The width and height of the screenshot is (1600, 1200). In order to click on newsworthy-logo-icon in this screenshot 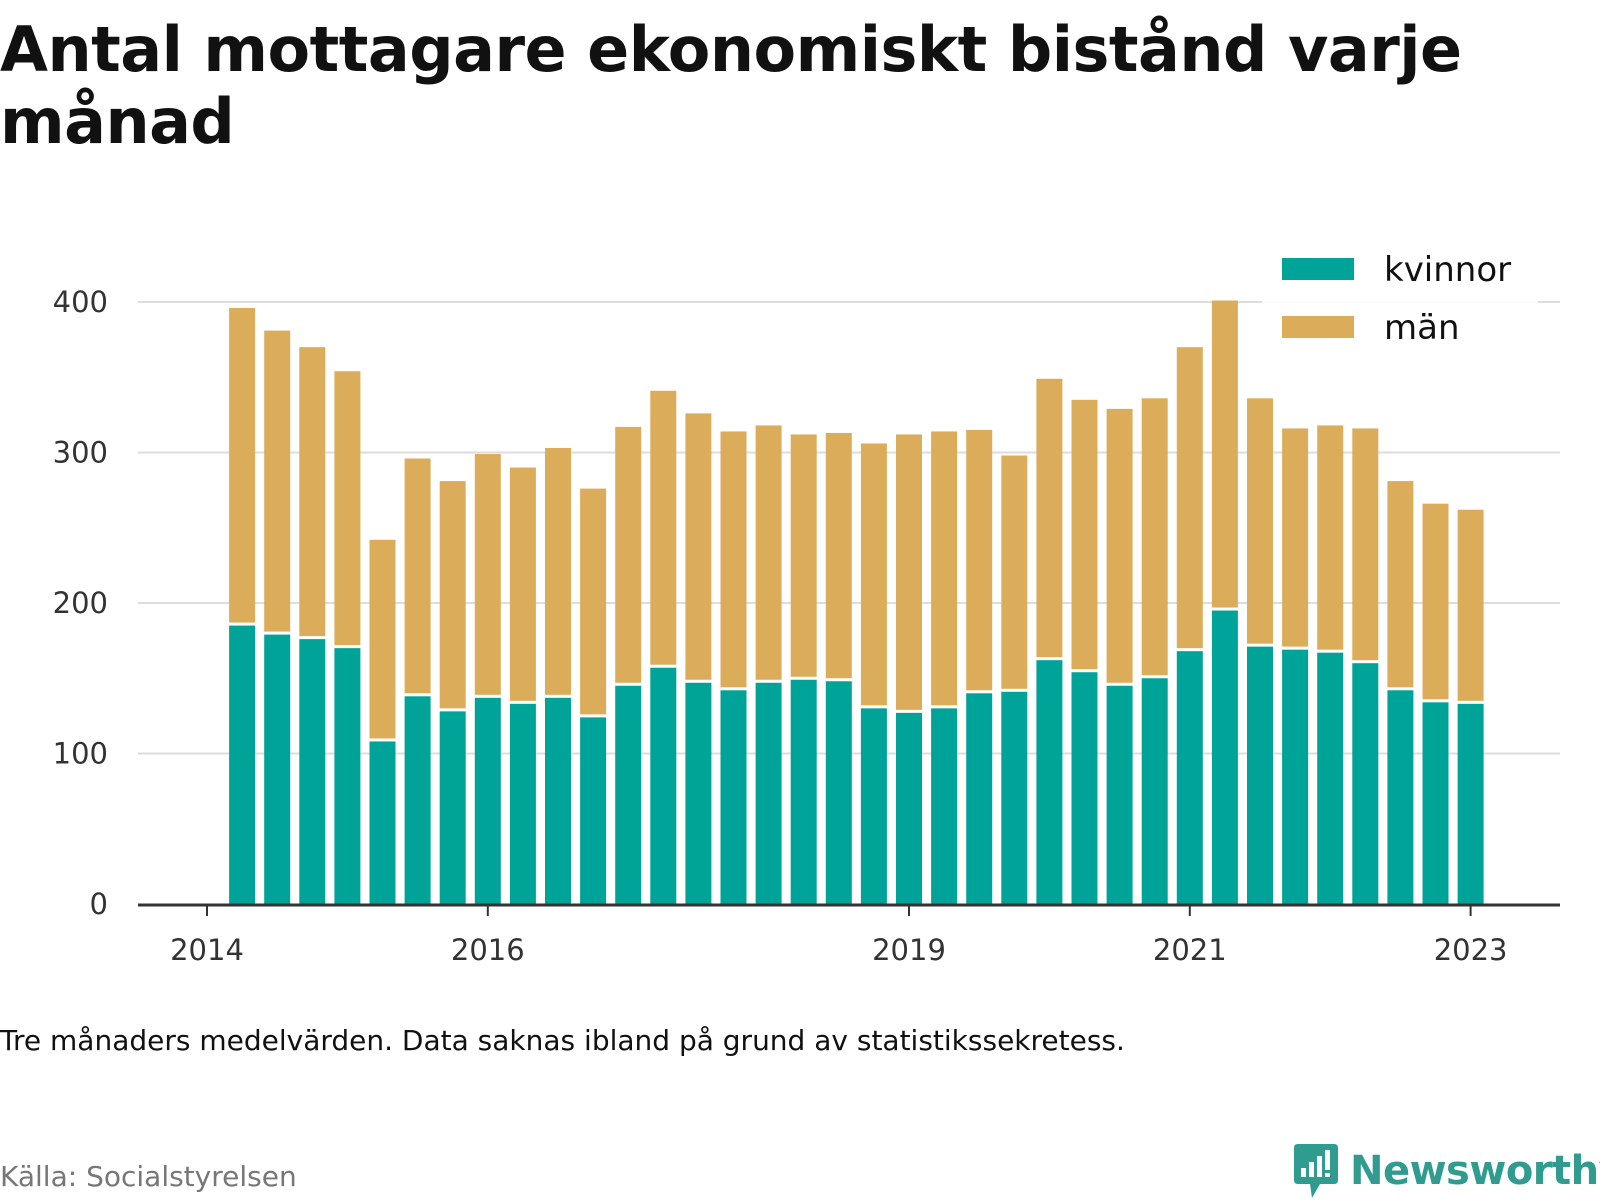, I will do `click(1316, 1171)`.